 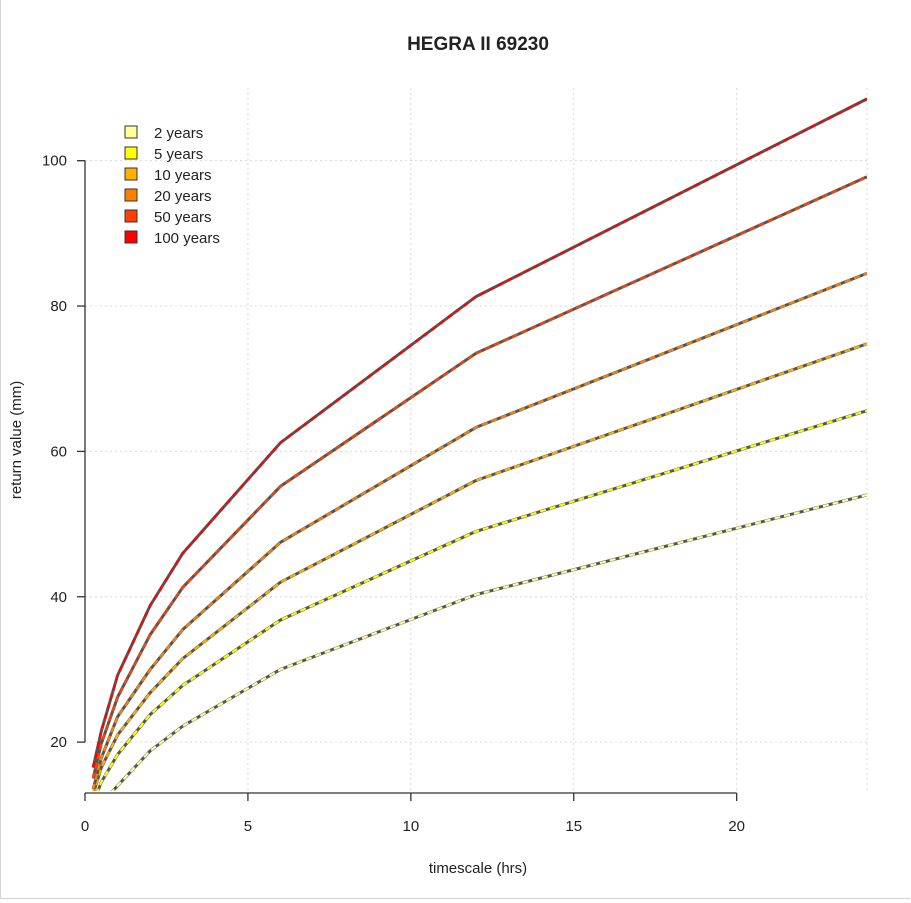 What do you see at coordinates (178, 154) in the screenshot?
I see `legend-label: 5 years` at bounding box center [178, 154].